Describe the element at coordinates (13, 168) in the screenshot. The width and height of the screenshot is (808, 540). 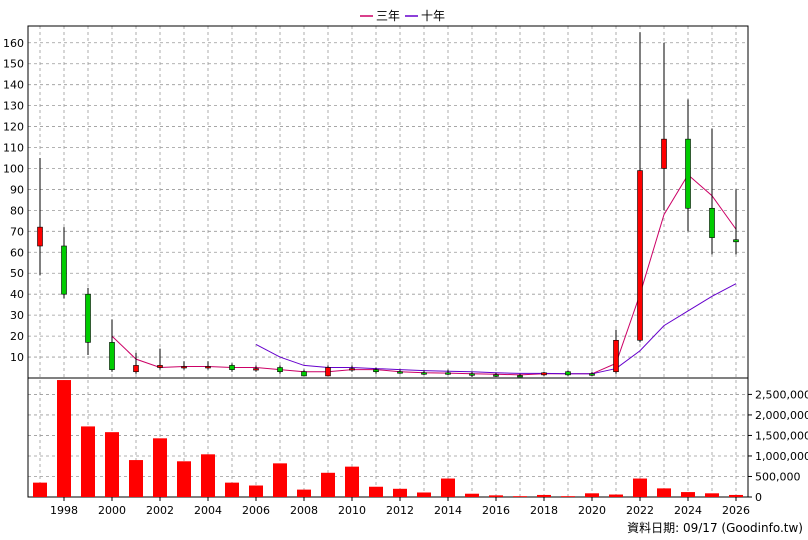
I see `price-tick-label: 100` at that location.